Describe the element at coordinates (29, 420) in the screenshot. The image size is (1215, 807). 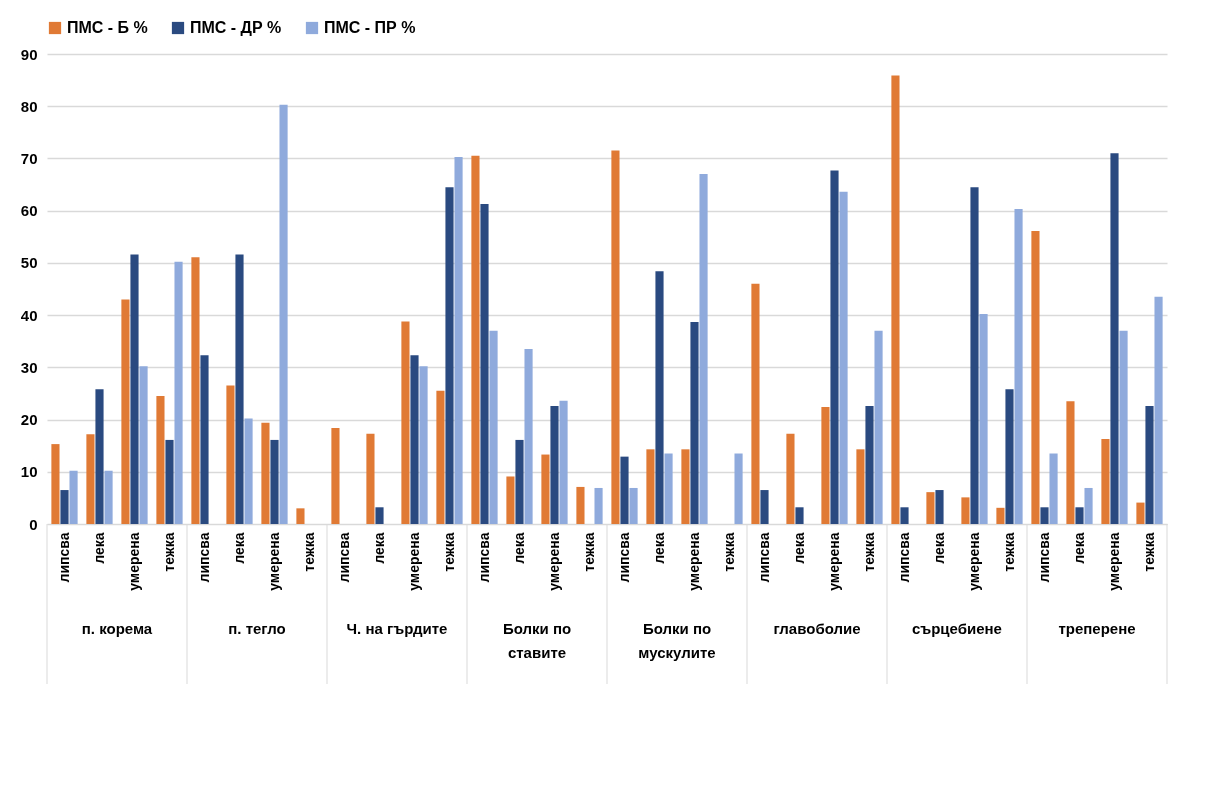
I see `y-tick-label: 20` at that location.